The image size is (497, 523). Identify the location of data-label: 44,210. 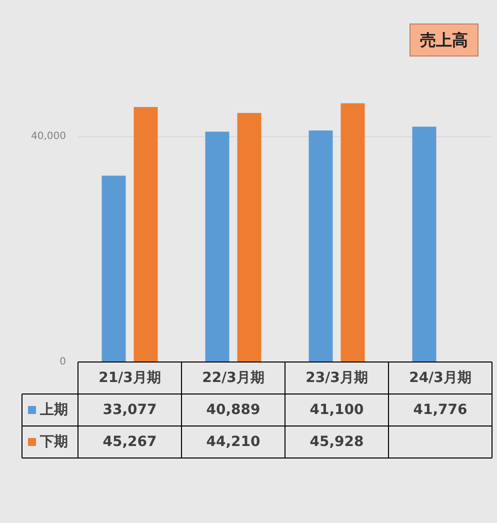
(233, 442).